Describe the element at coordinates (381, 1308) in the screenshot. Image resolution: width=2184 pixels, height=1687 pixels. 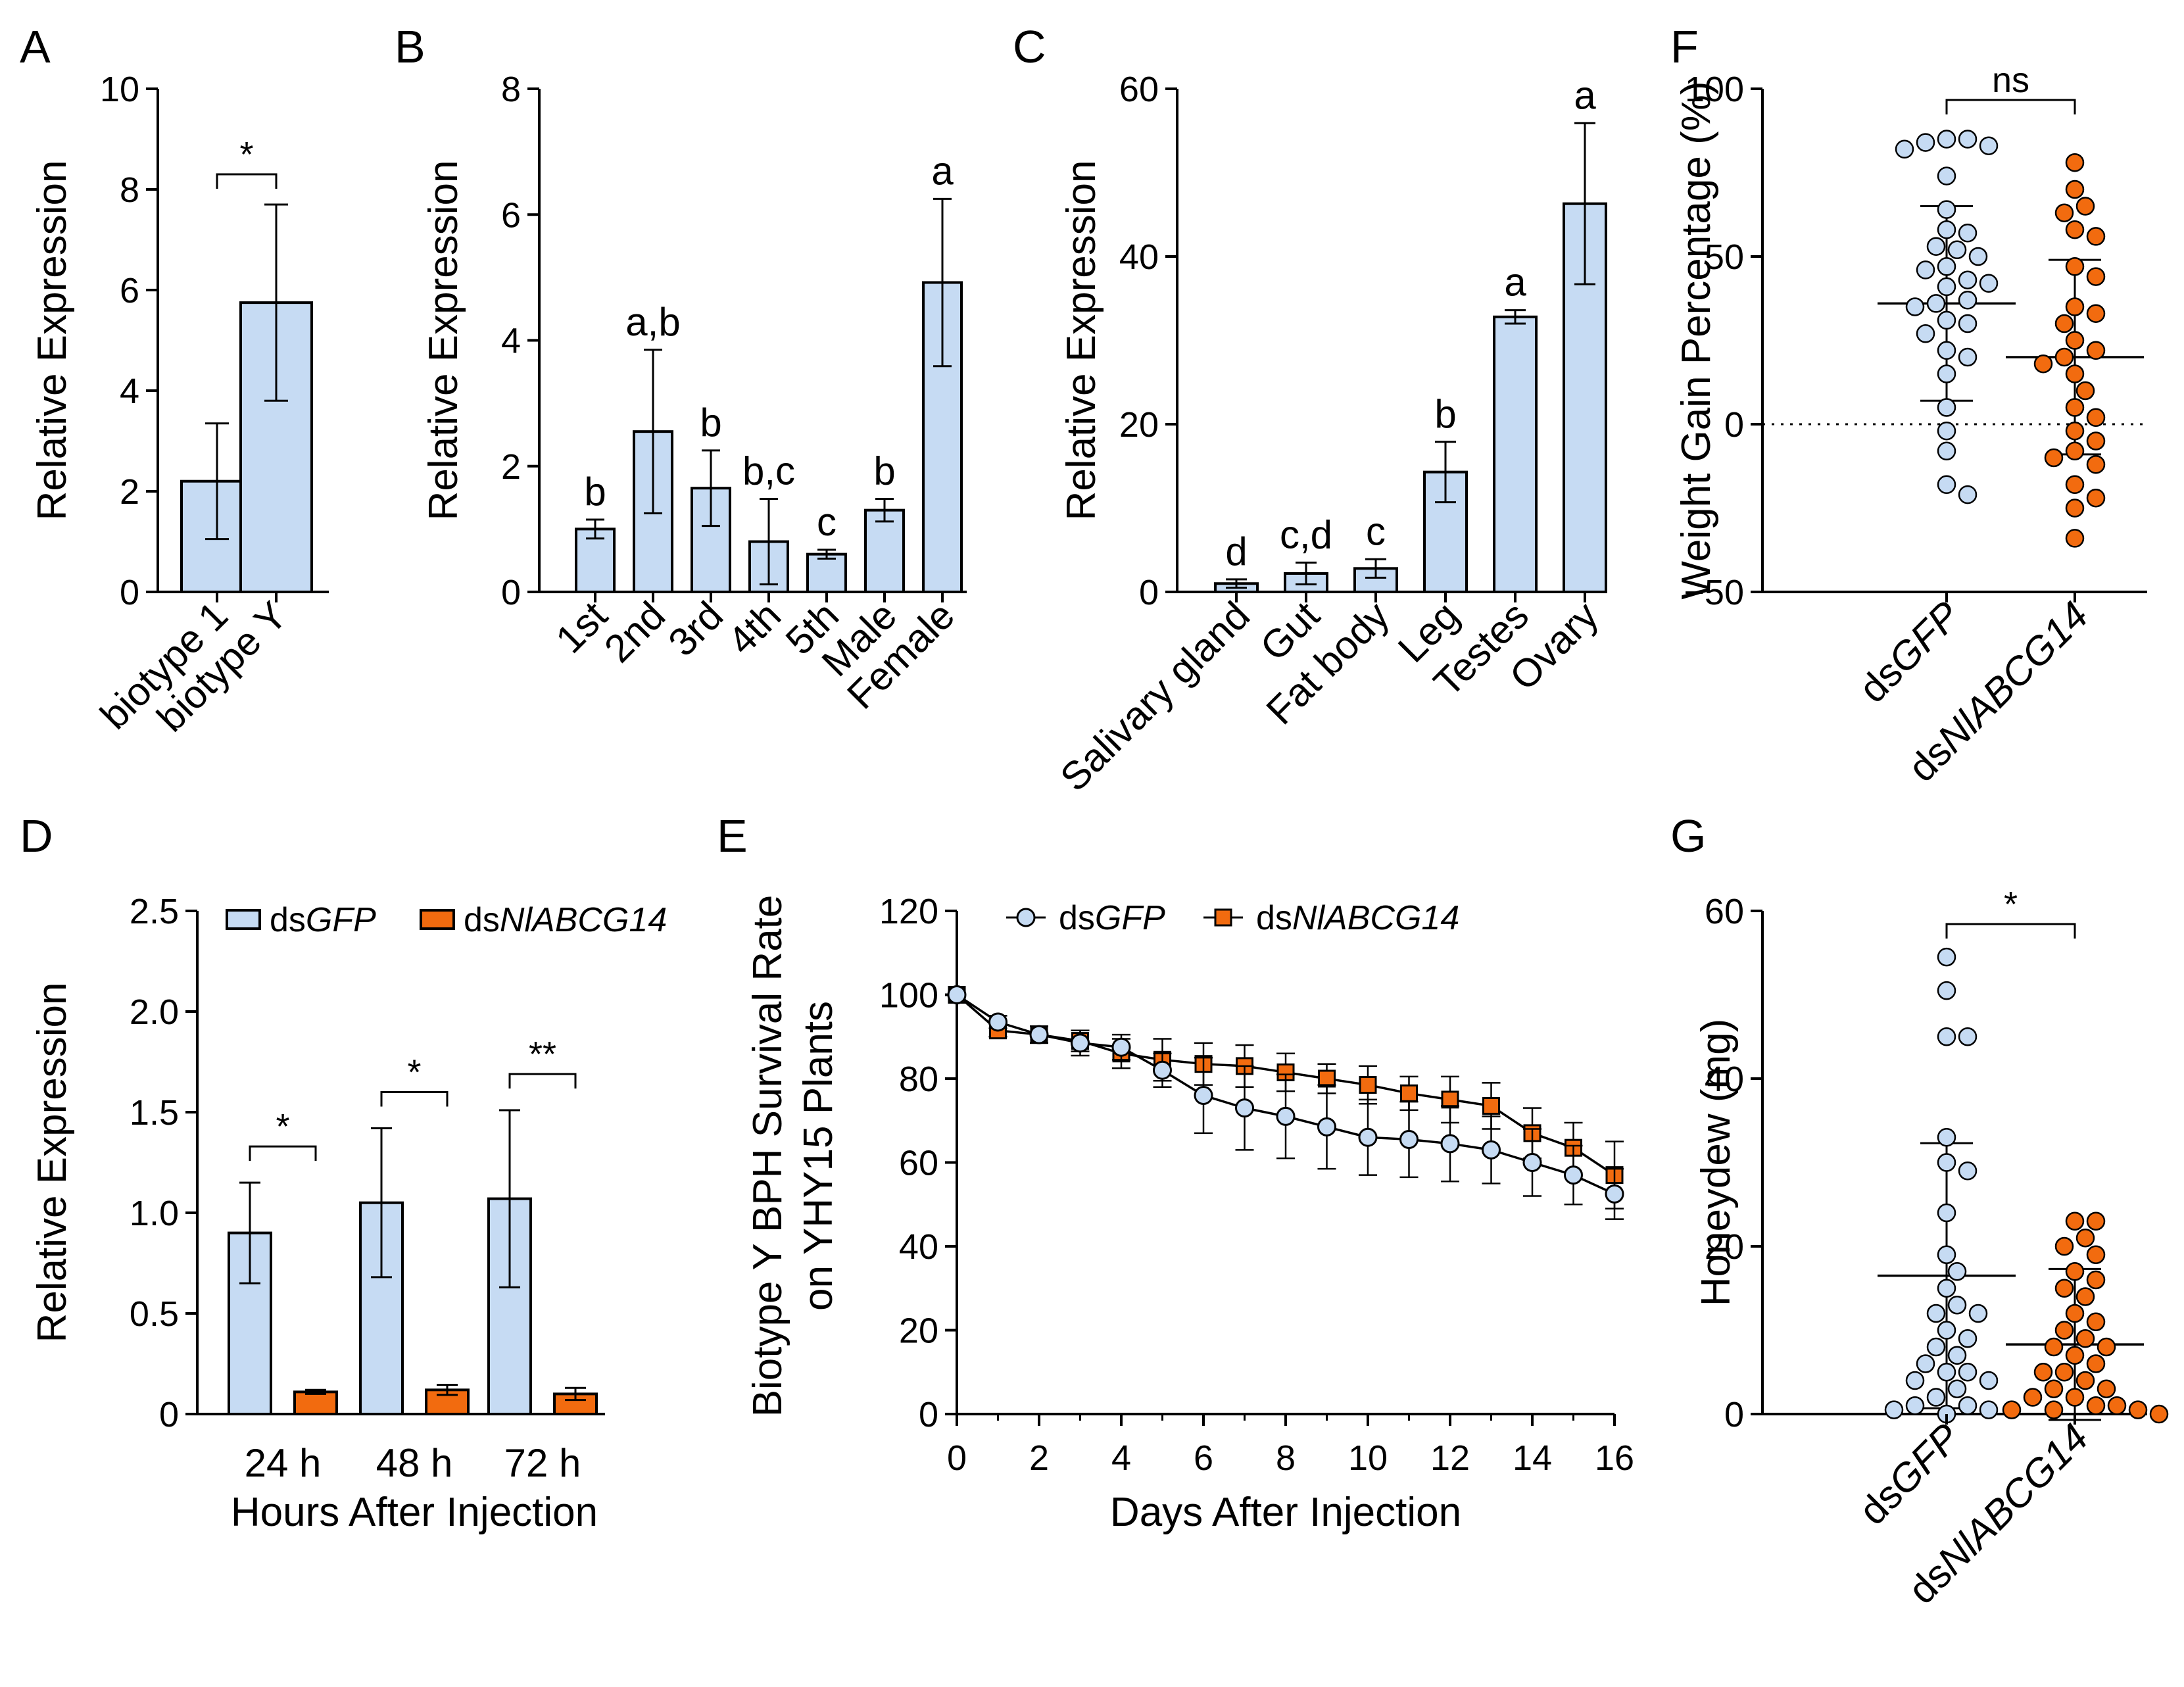
I see `d-bar` at that location.